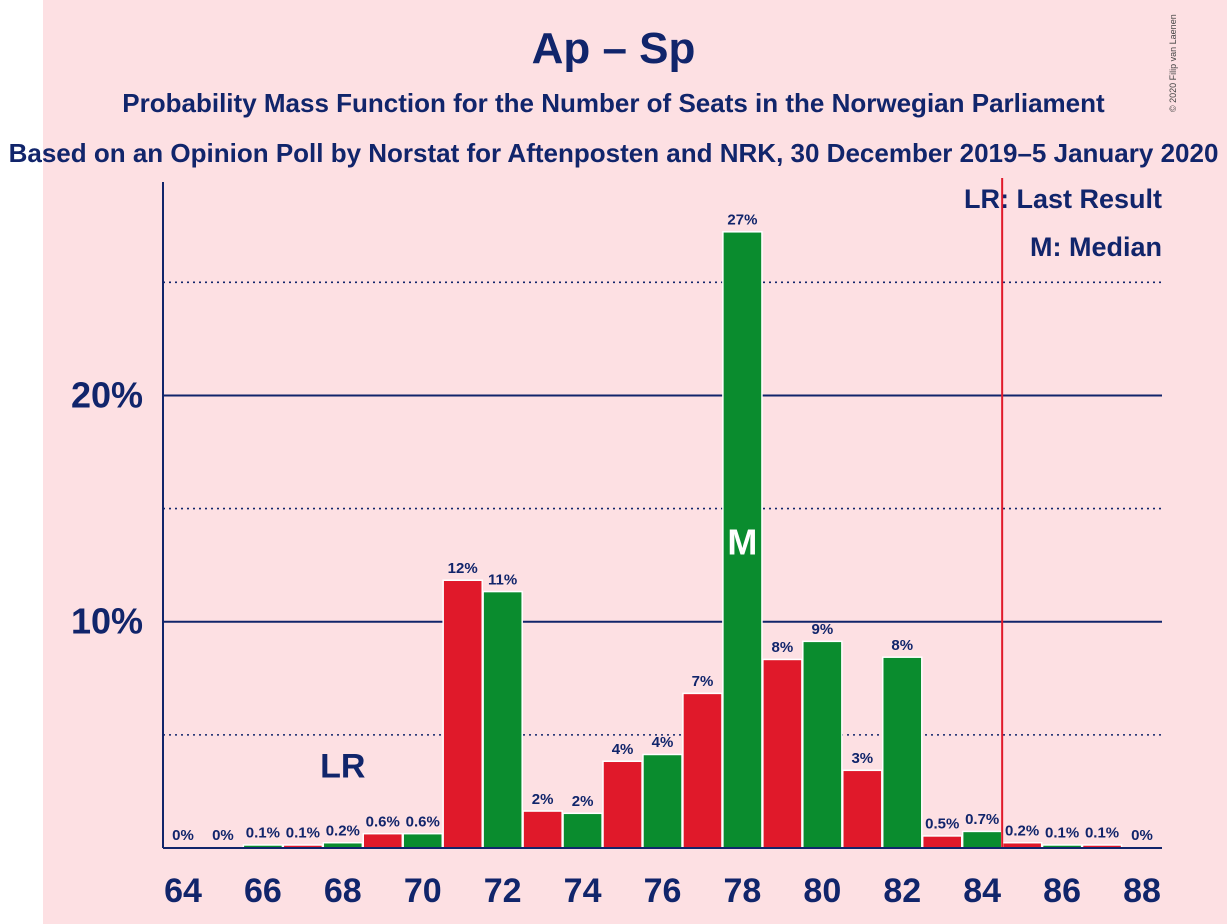 The image size is (1227, 924). I want to click on x-tick-label: 70, so click(423, 891).